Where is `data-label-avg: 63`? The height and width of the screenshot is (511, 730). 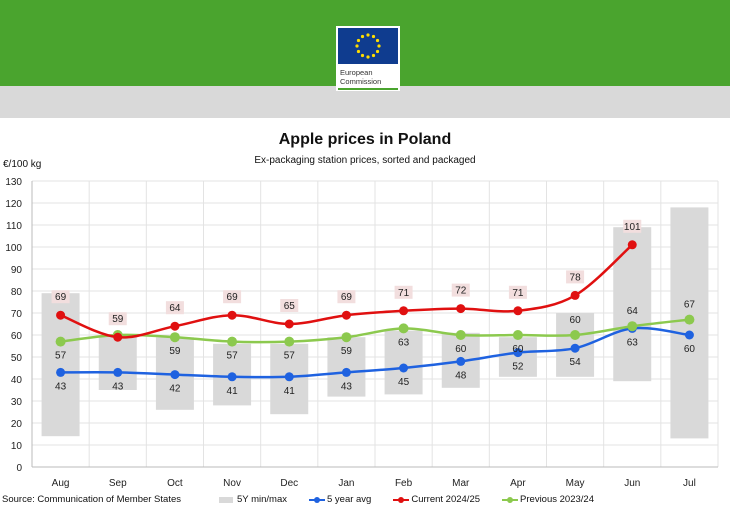 data-label-avg: 63 is located at coordinates (633, 342).